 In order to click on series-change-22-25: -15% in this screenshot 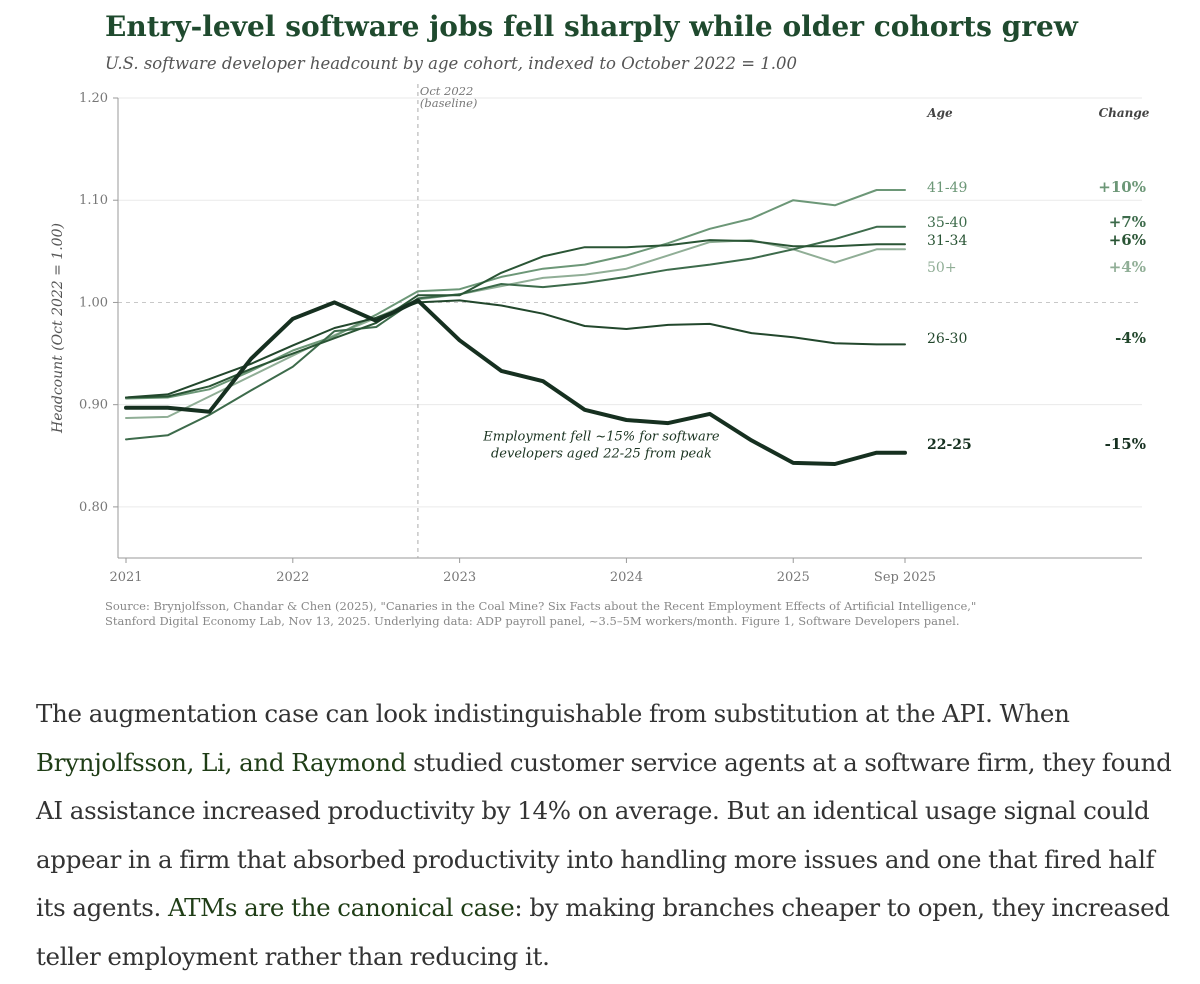, I will do `click(1125, 444)`.